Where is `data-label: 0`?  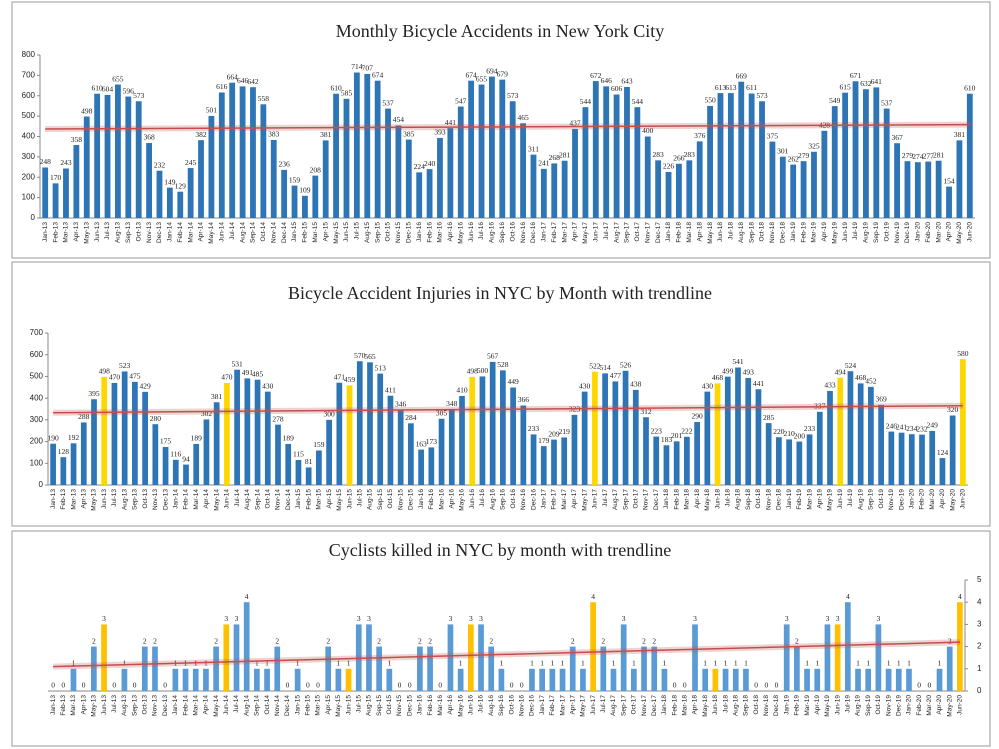
data-label: 0 is located at coordinates (777, 685).